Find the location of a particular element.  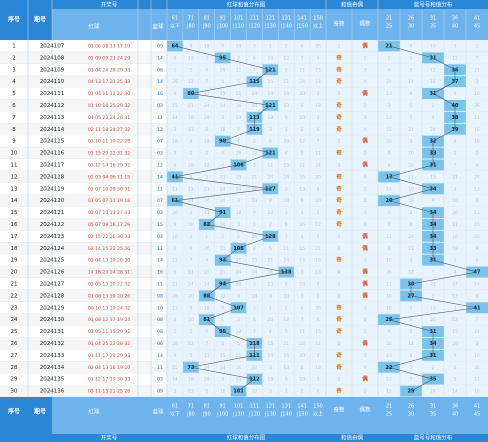

blue-grid-miss: 9 is located at coordinates (455, 94).